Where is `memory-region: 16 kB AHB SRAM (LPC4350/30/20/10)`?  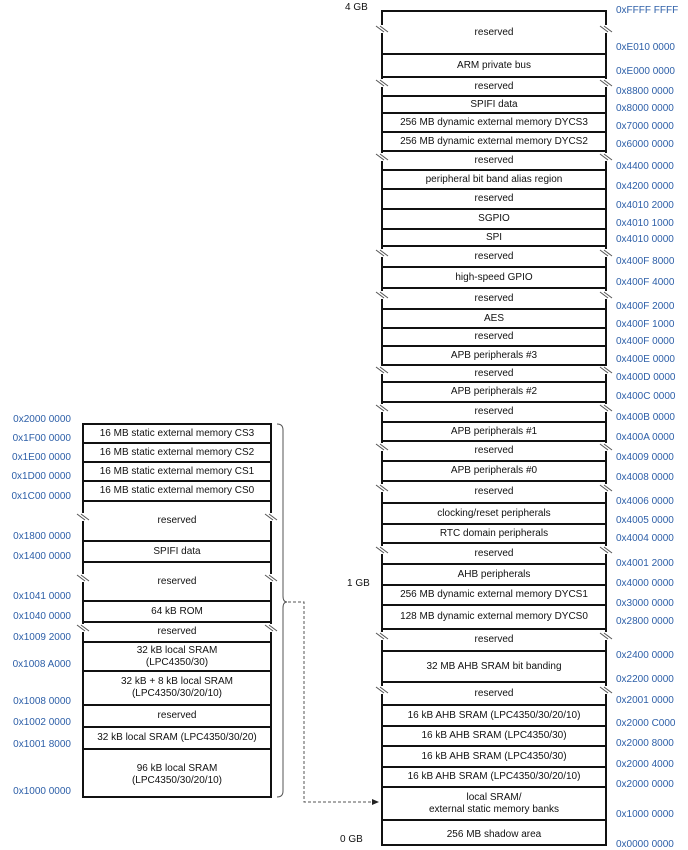 memory-region: 16 kB AHB SRAM (LPC4350/30/20/10) is located at coordinates (494, 778).